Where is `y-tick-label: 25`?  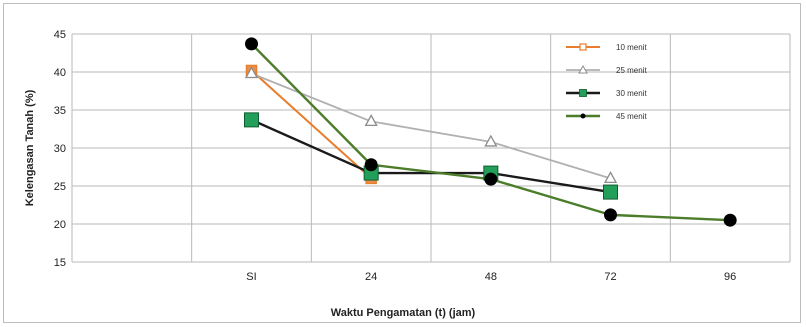
y-tick-label: 25 is located at coordinates (60, 187).